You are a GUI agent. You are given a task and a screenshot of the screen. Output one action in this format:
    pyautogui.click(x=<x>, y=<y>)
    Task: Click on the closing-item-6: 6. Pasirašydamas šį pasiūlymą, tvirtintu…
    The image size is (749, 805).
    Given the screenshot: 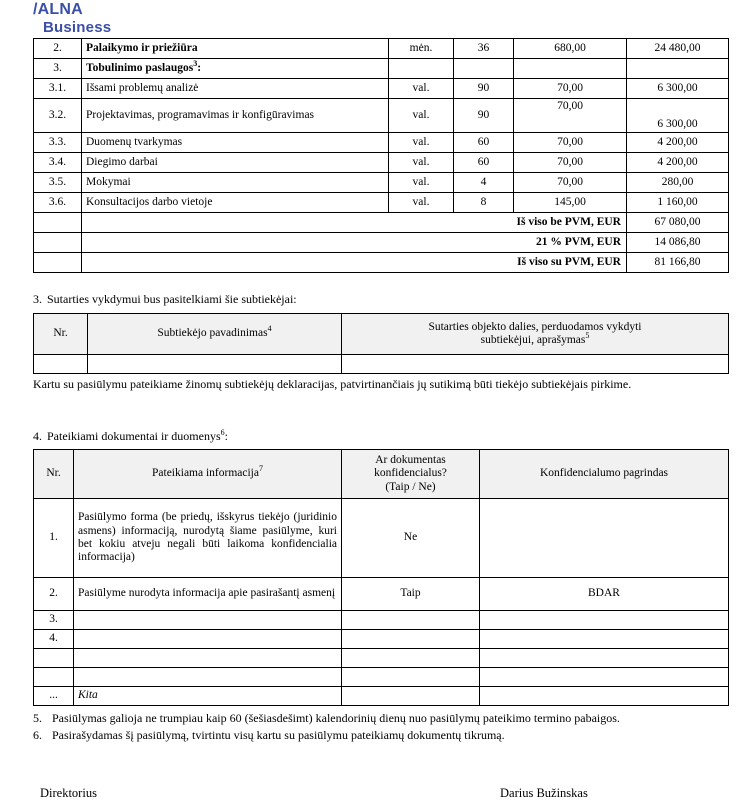 What is the action you would take?
    pyautogui.click(x=384, y=736)
    